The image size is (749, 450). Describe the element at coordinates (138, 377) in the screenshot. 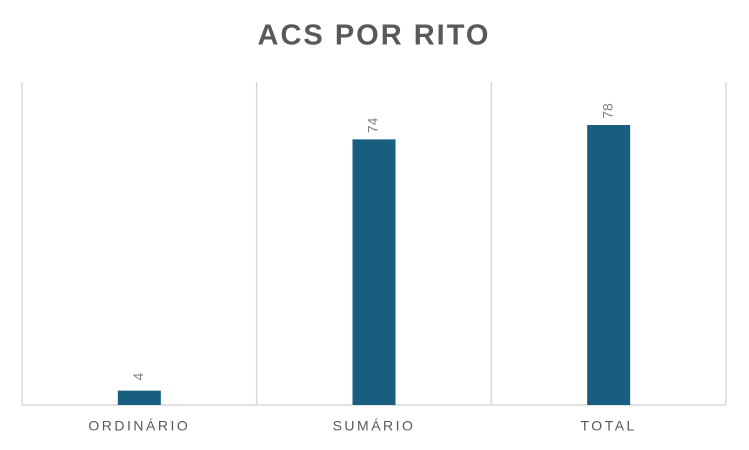

I see `data-label: 4` at that location.